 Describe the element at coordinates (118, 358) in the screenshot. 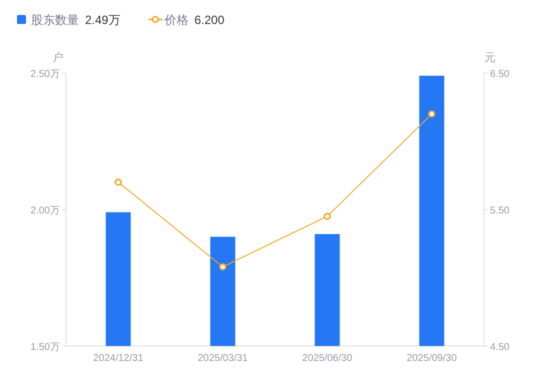

I see `x-tick-label: 2024/12/31` at that location.